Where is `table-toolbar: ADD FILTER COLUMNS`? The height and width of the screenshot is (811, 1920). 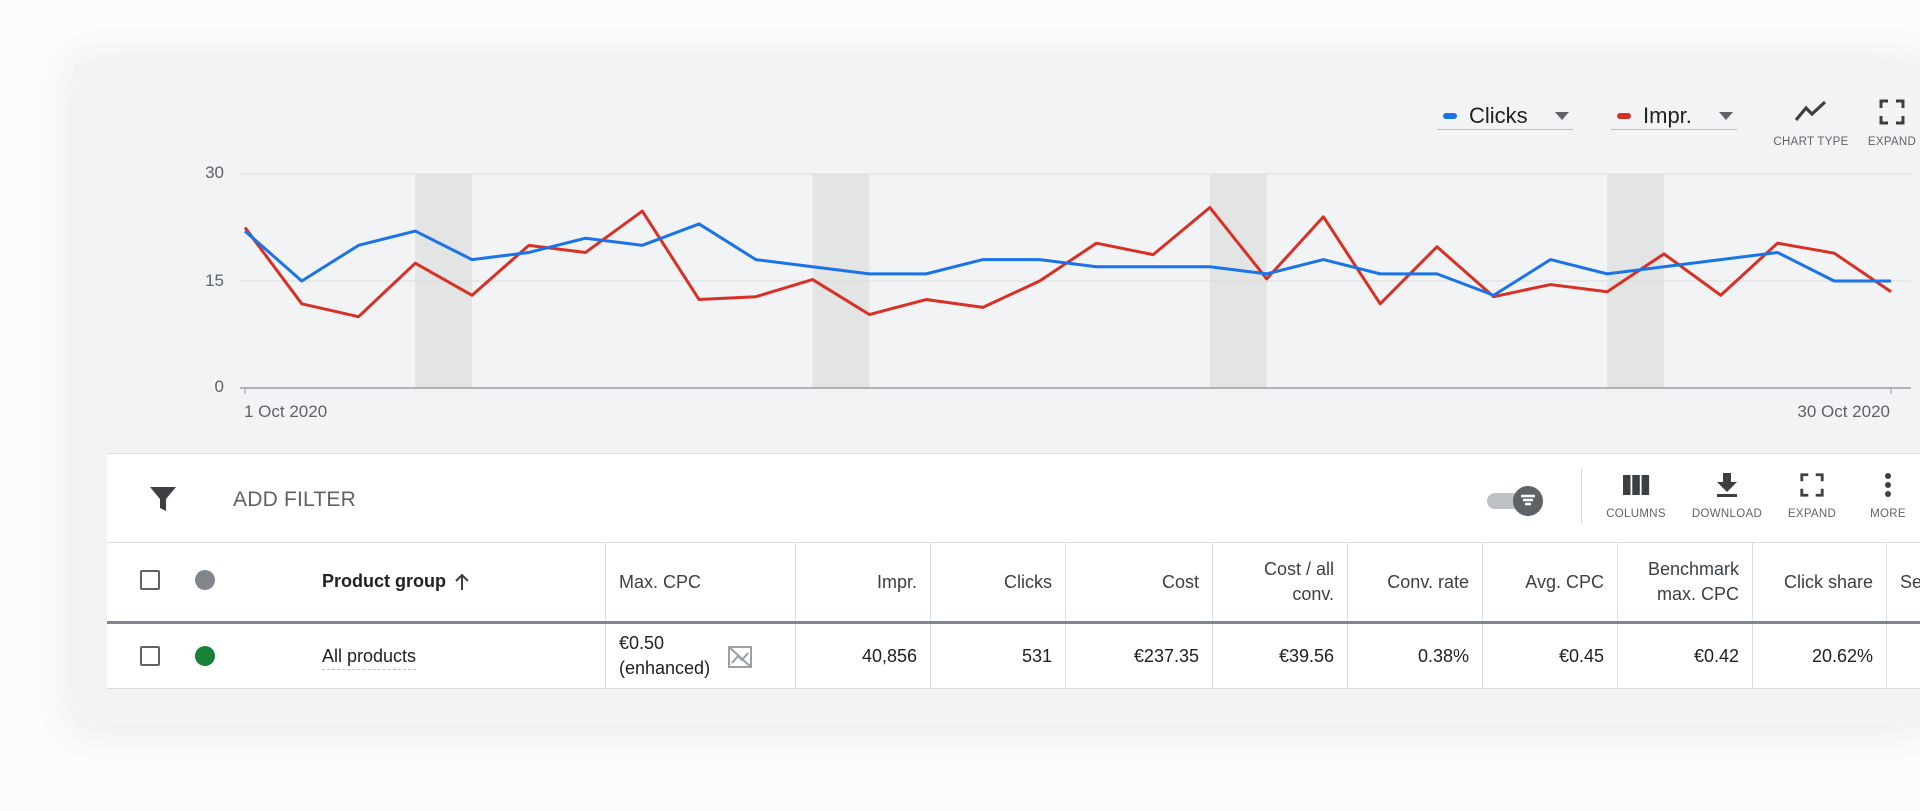 table-toolbar: ADD FILTER COLUMNS is located at coordinates (1013, 498).